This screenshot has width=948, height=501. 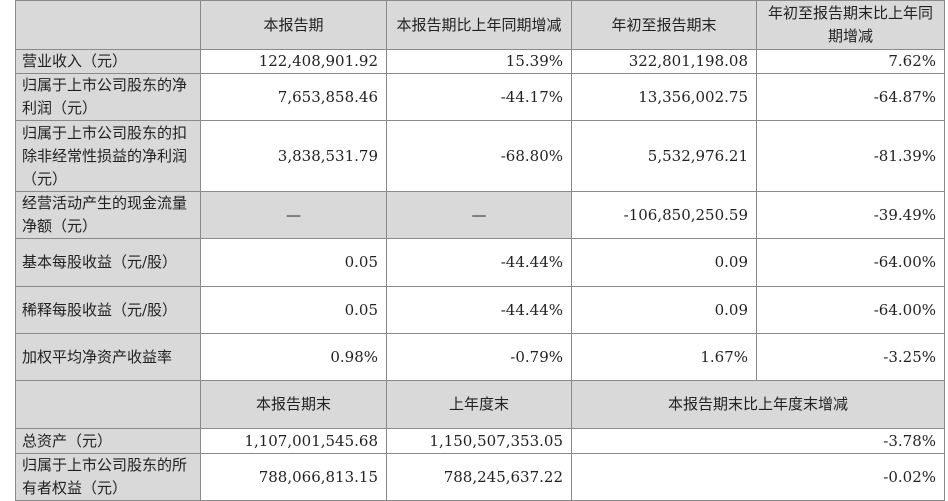 I want to click on row-label: 归属于上市公司股东的扣除非经常性损益的净利润（元）, so click(x=108, y=156).